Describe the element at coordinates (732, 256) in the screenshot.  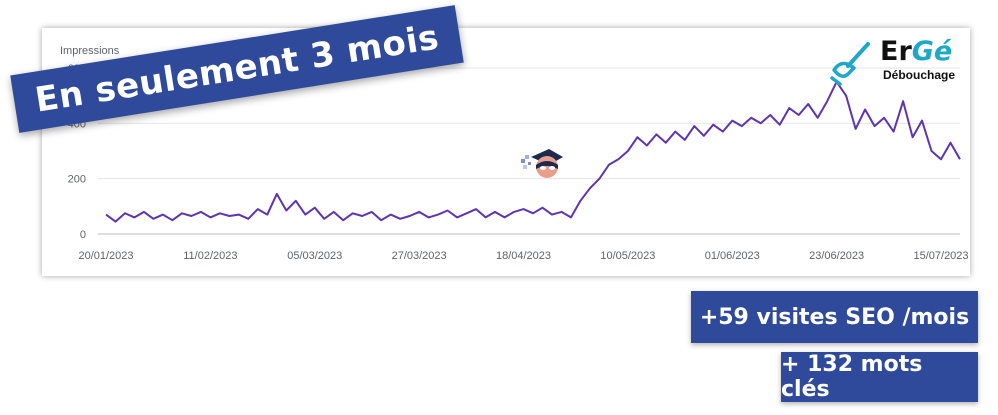
I see `x-tick-label: 01/06/2023` at that location.